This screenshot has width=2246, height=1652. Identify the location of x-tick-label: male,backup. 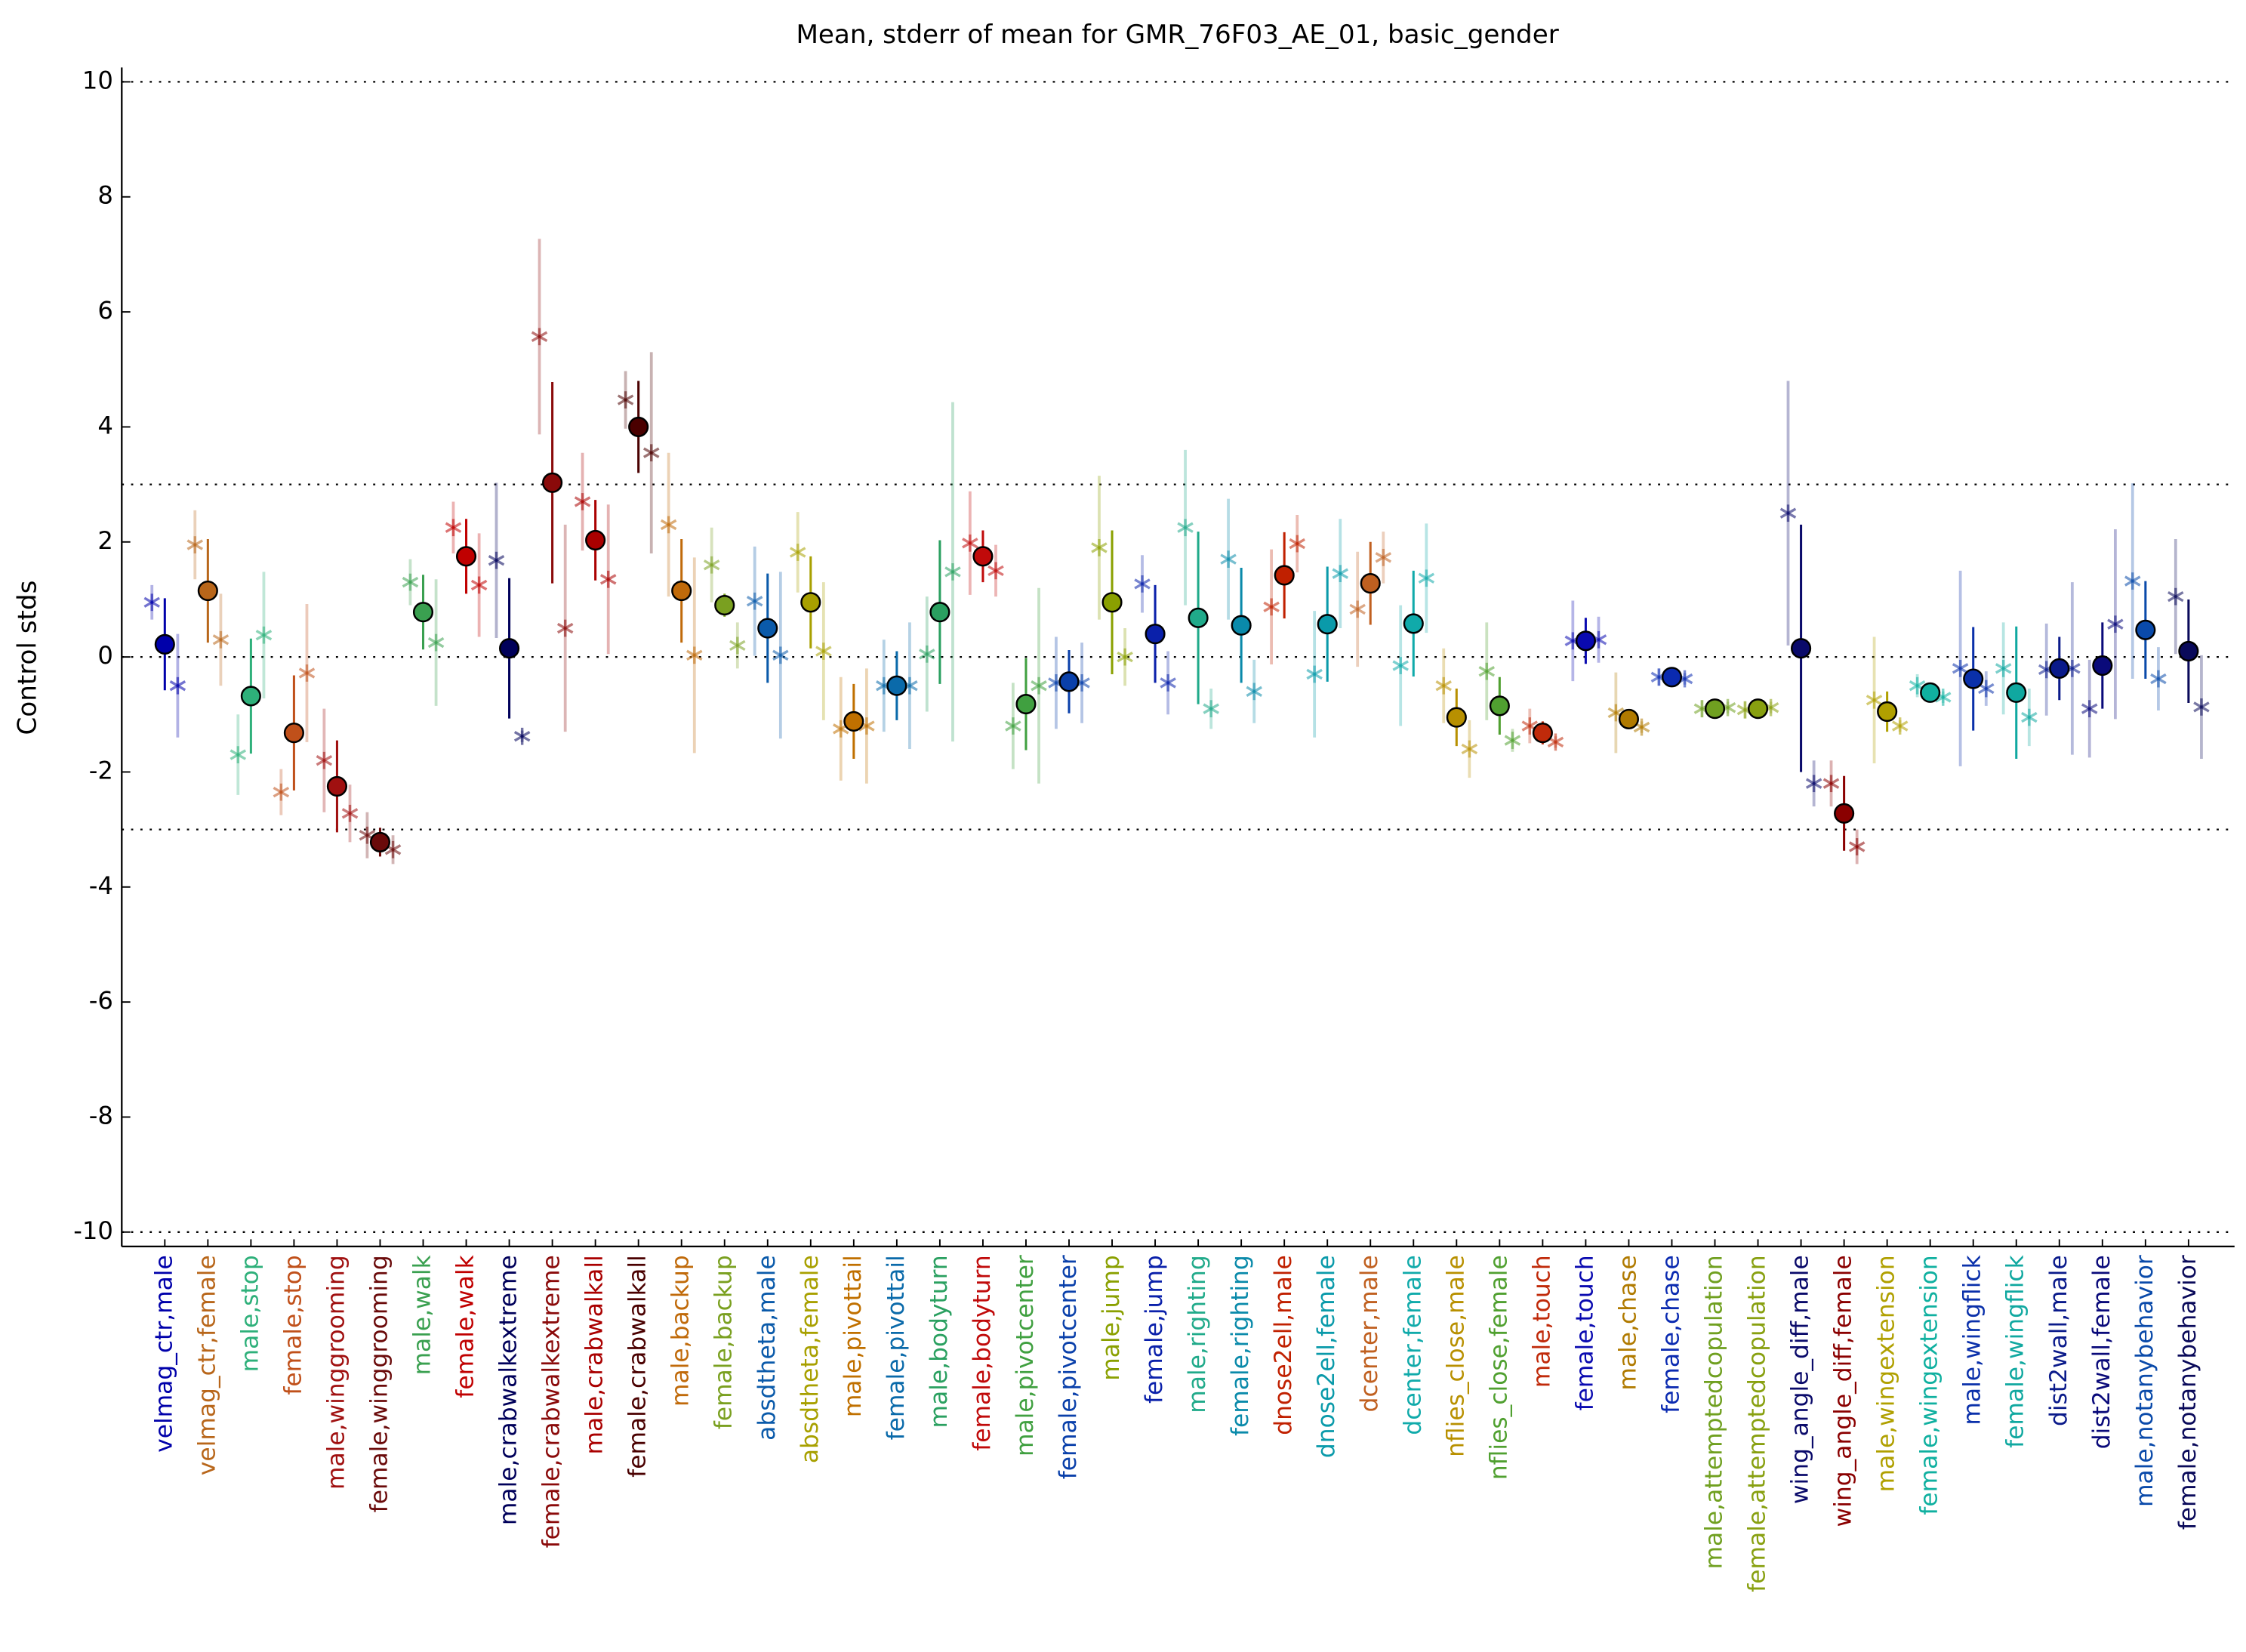
(681, 1331).